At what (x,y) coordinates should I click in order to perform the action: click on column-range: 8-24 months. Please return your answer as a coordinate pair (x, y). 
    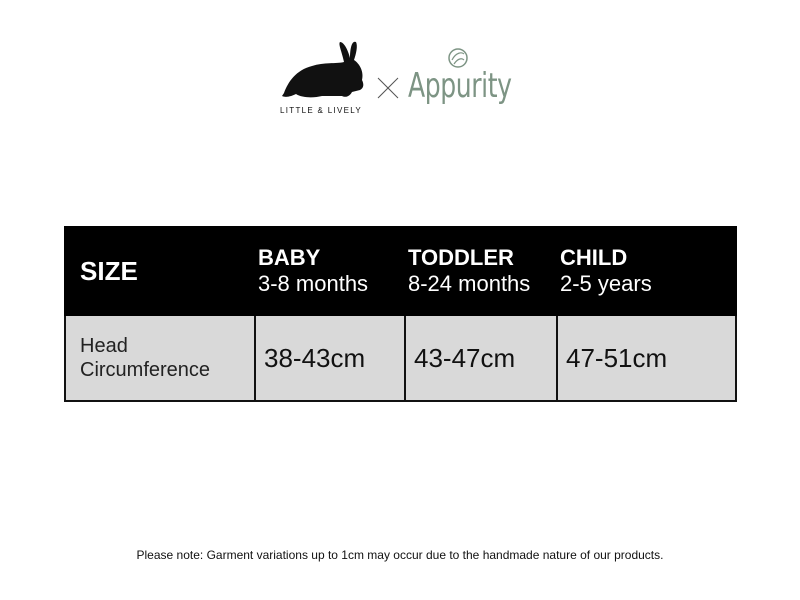
    Looking at the image, I should click on (469, 283).